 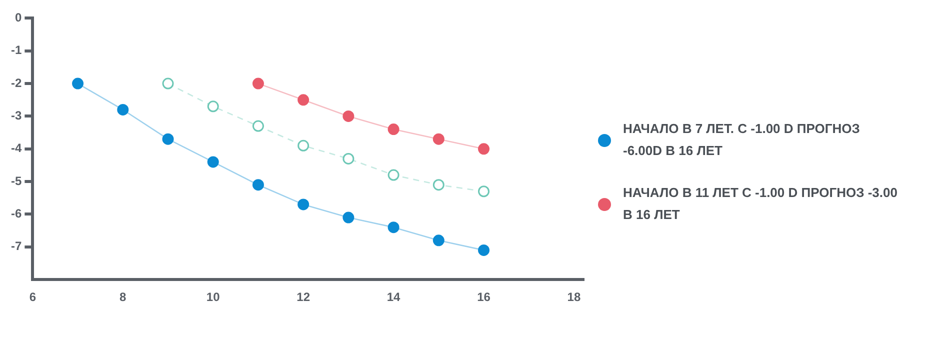 What do you see at coordinates (742, 140) in the screenshot?
I see `legend-label: НАЧАЛО В 7 ЛЕТ. С -1.00 D ПРОГНОЗ -6.00D В 16 ЛЕТ` at bounding box center [742, 140].